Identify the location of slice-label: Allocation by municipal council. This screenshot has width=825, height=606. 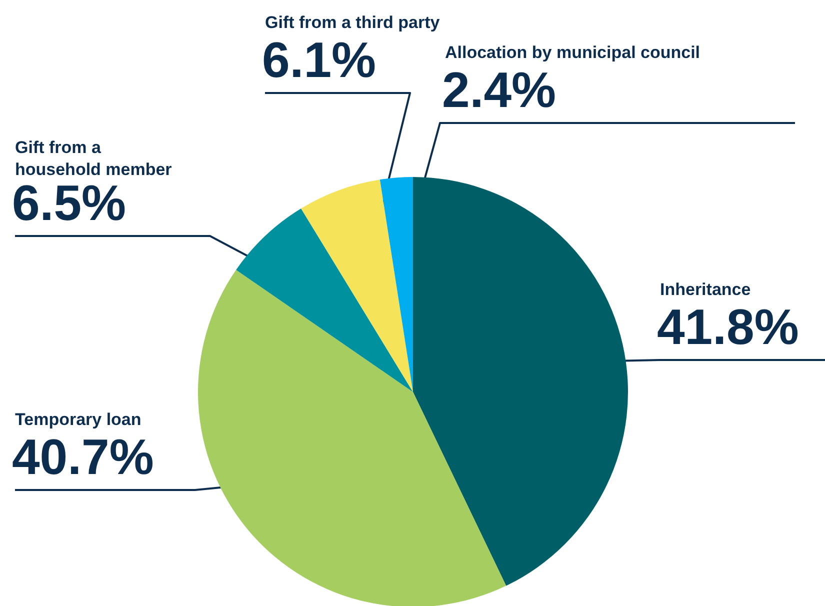
(572, 52).